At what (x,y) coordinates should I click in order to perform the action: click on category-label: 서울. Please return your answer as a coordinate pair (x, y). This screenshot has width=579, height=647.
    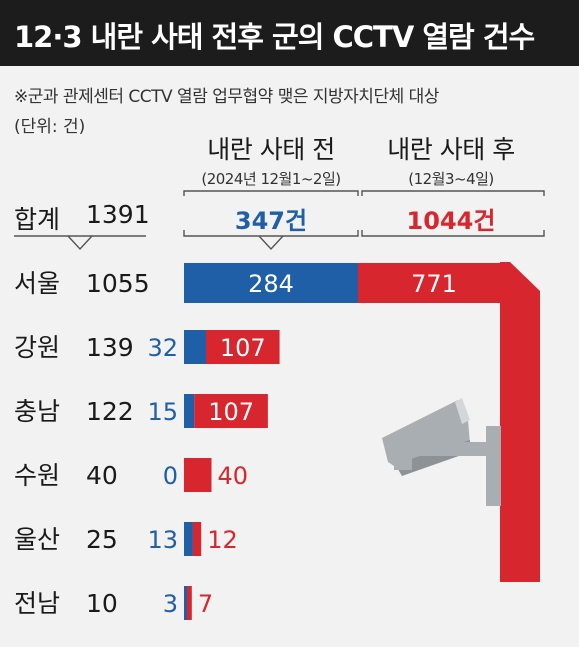
    Looking at the image, I should click on (37, 283).